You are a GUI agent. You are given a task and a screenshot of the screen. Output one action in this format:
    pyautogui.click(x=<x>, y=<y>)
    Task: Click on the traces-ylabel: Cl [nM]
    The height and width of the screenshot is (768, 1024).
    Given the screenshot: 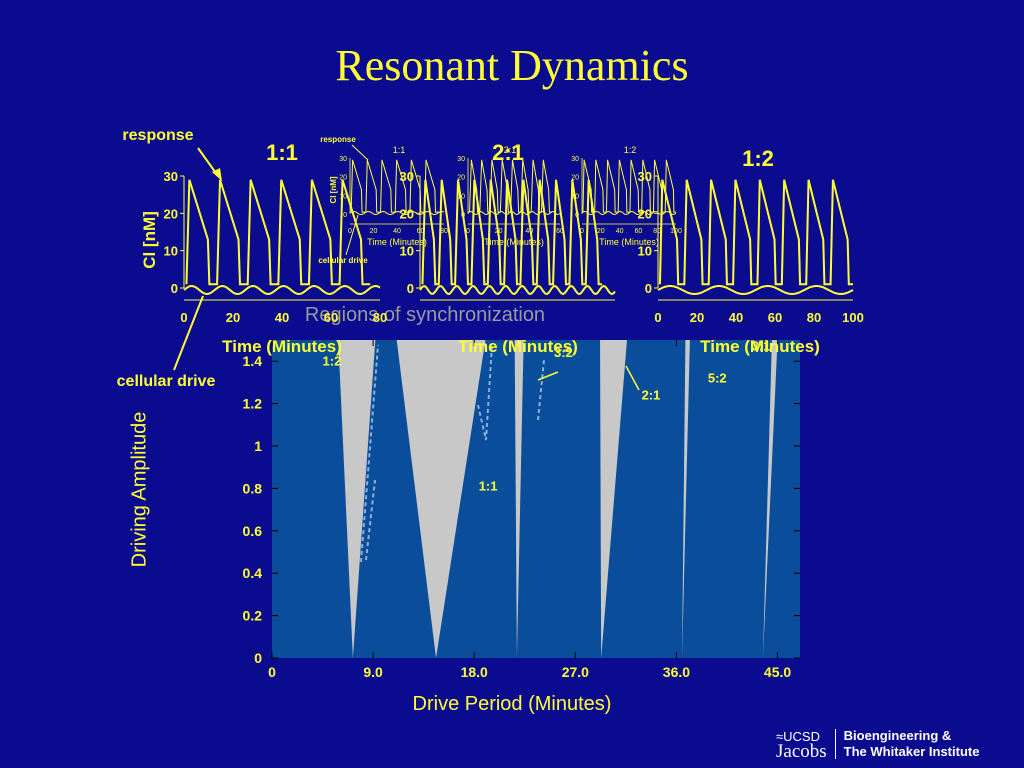 What is the action you would take?
    pyautogui.click(x=149, y=240)
    